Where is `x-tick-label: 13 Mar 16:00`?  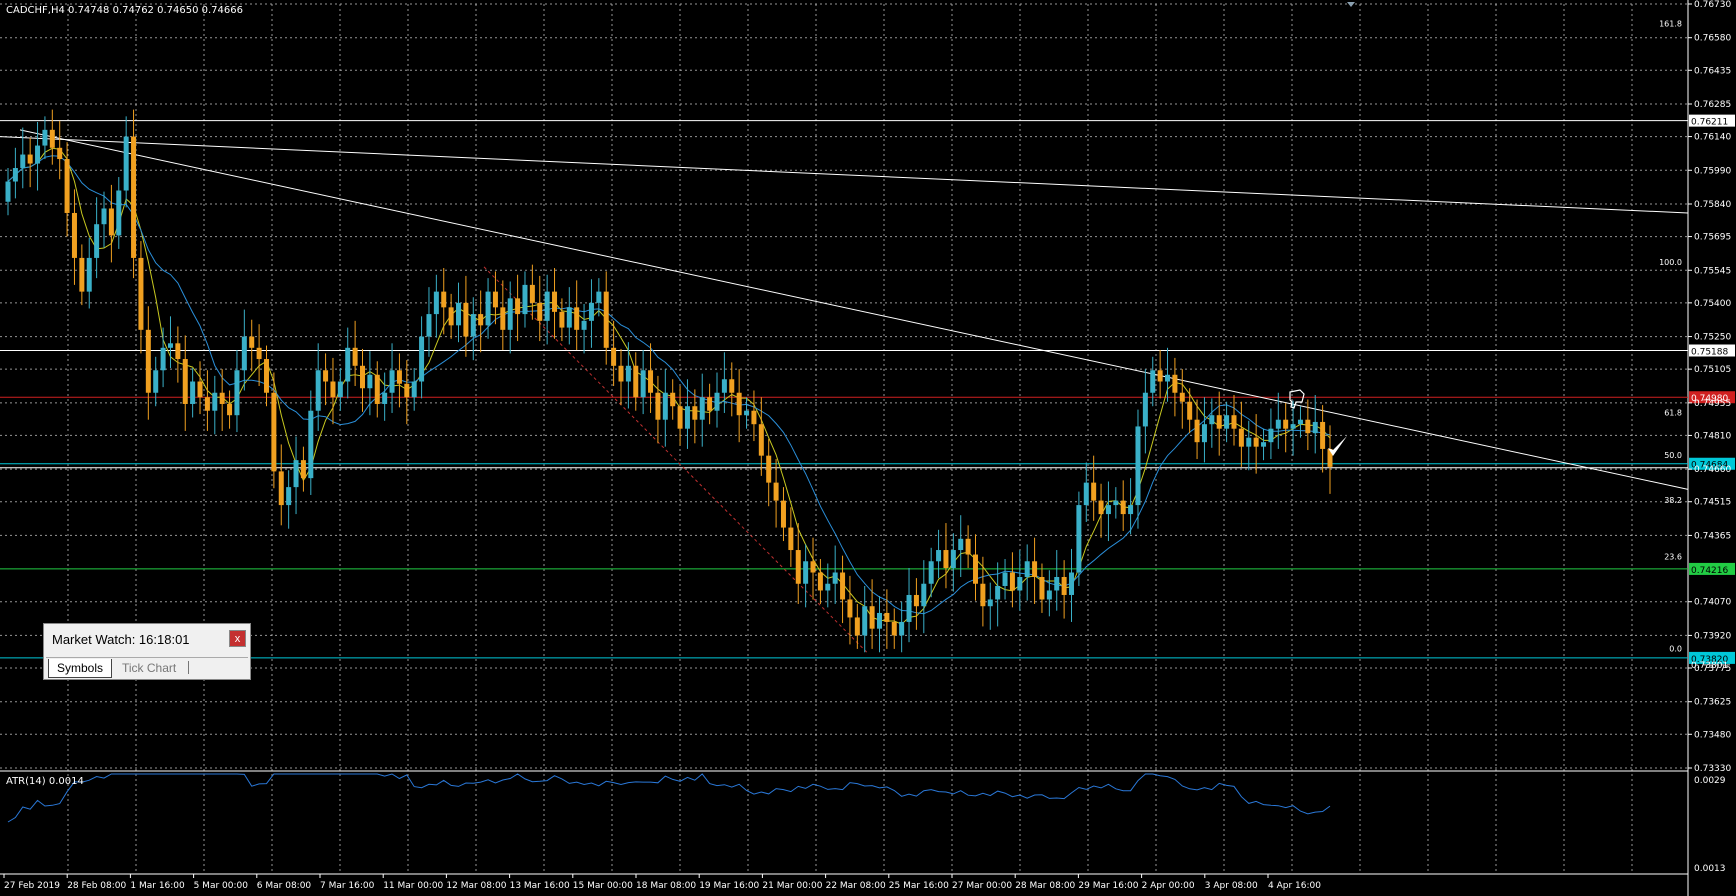 x-tick-label: 13 Mar 16:00 is located at coordinates (540, 886).